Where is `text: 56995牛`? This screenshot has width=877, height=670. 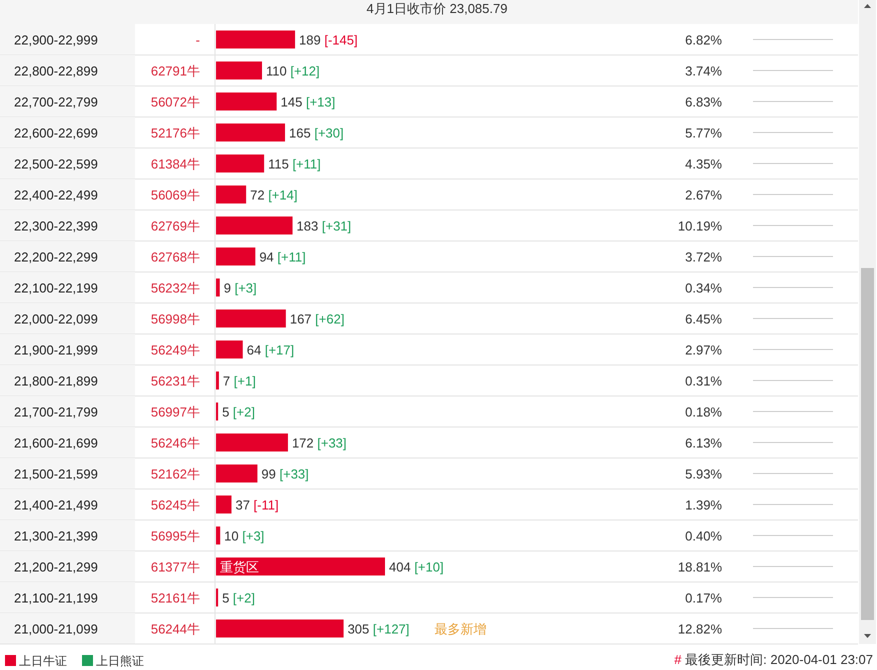
text: 56995牛 is located at coordinates (175, 536).